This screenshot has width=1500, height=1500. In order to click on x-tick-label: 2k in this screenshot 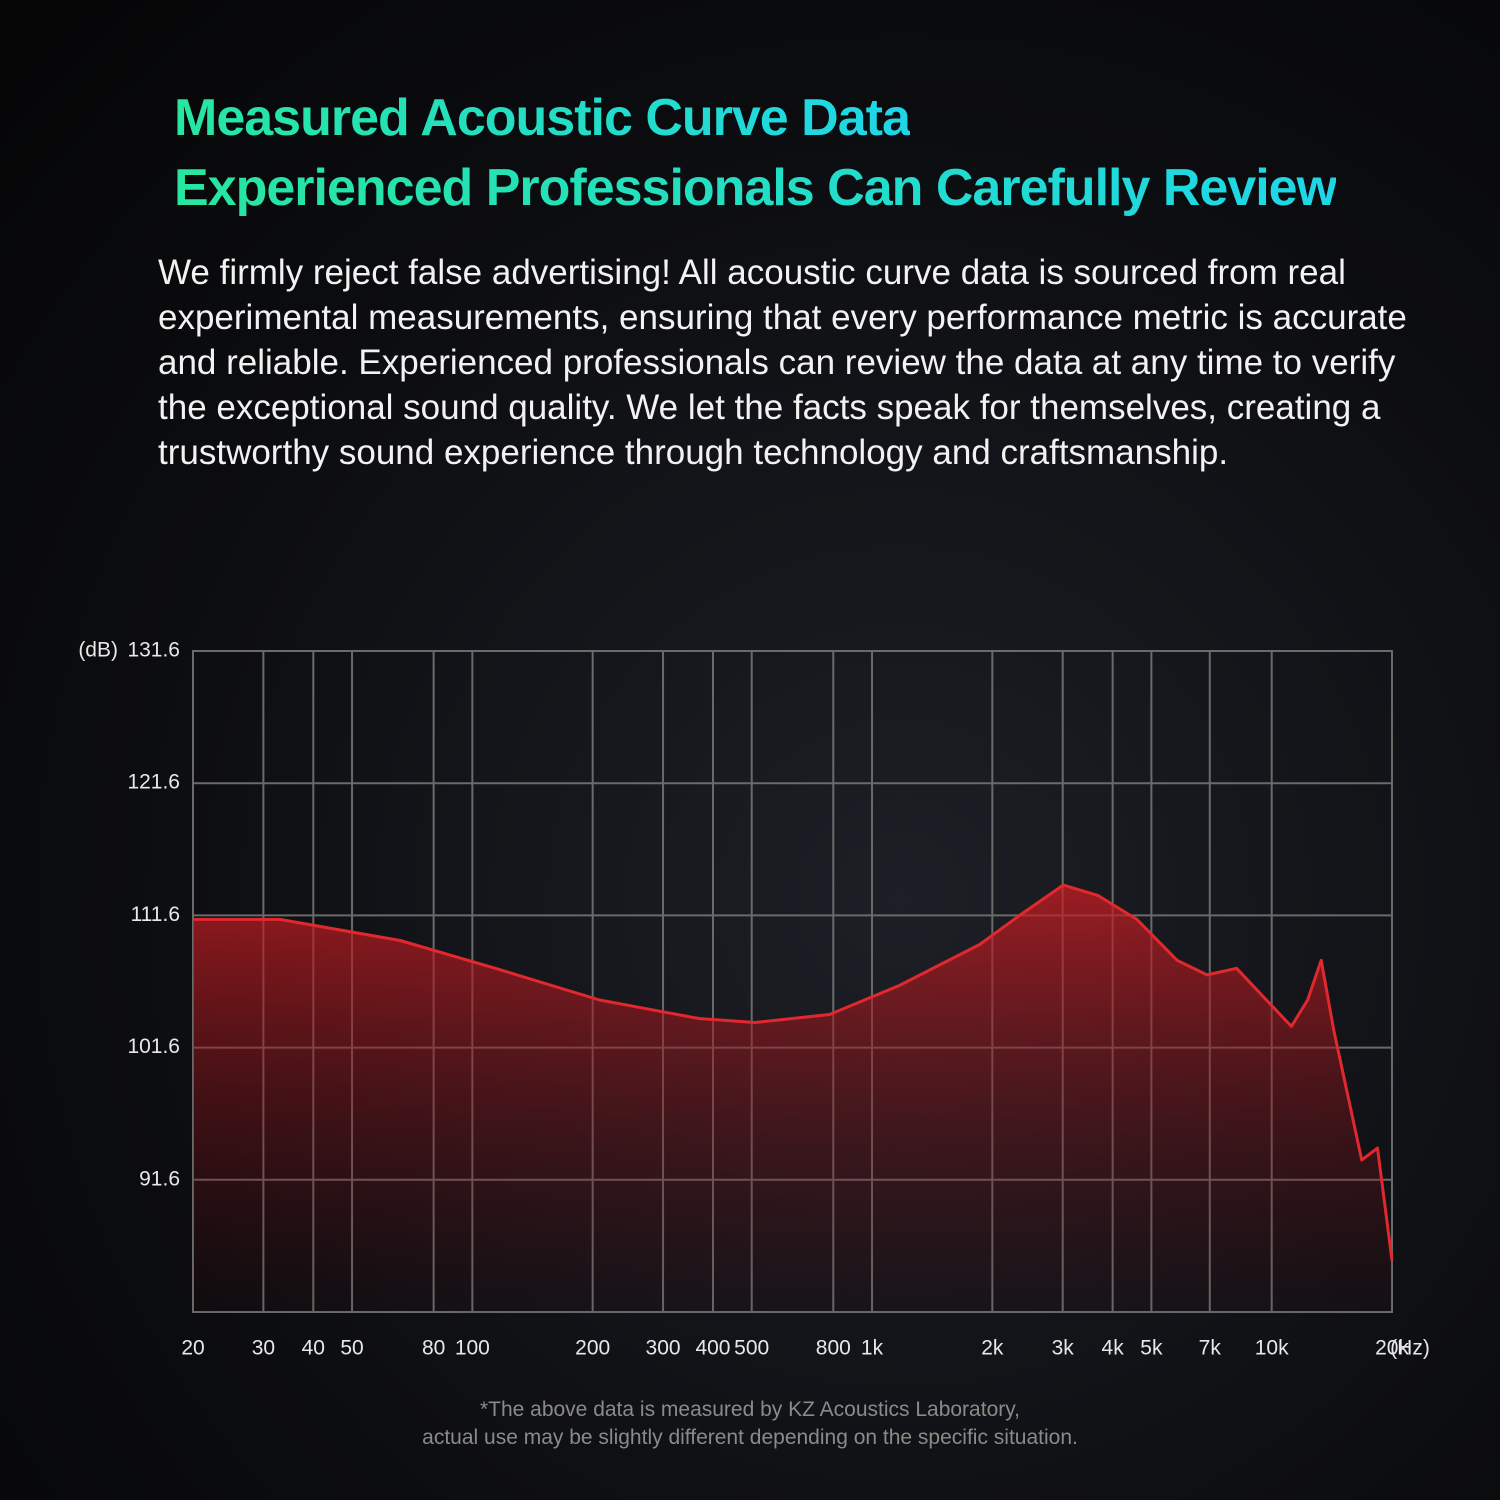, I will do `click(992, 1348)`.